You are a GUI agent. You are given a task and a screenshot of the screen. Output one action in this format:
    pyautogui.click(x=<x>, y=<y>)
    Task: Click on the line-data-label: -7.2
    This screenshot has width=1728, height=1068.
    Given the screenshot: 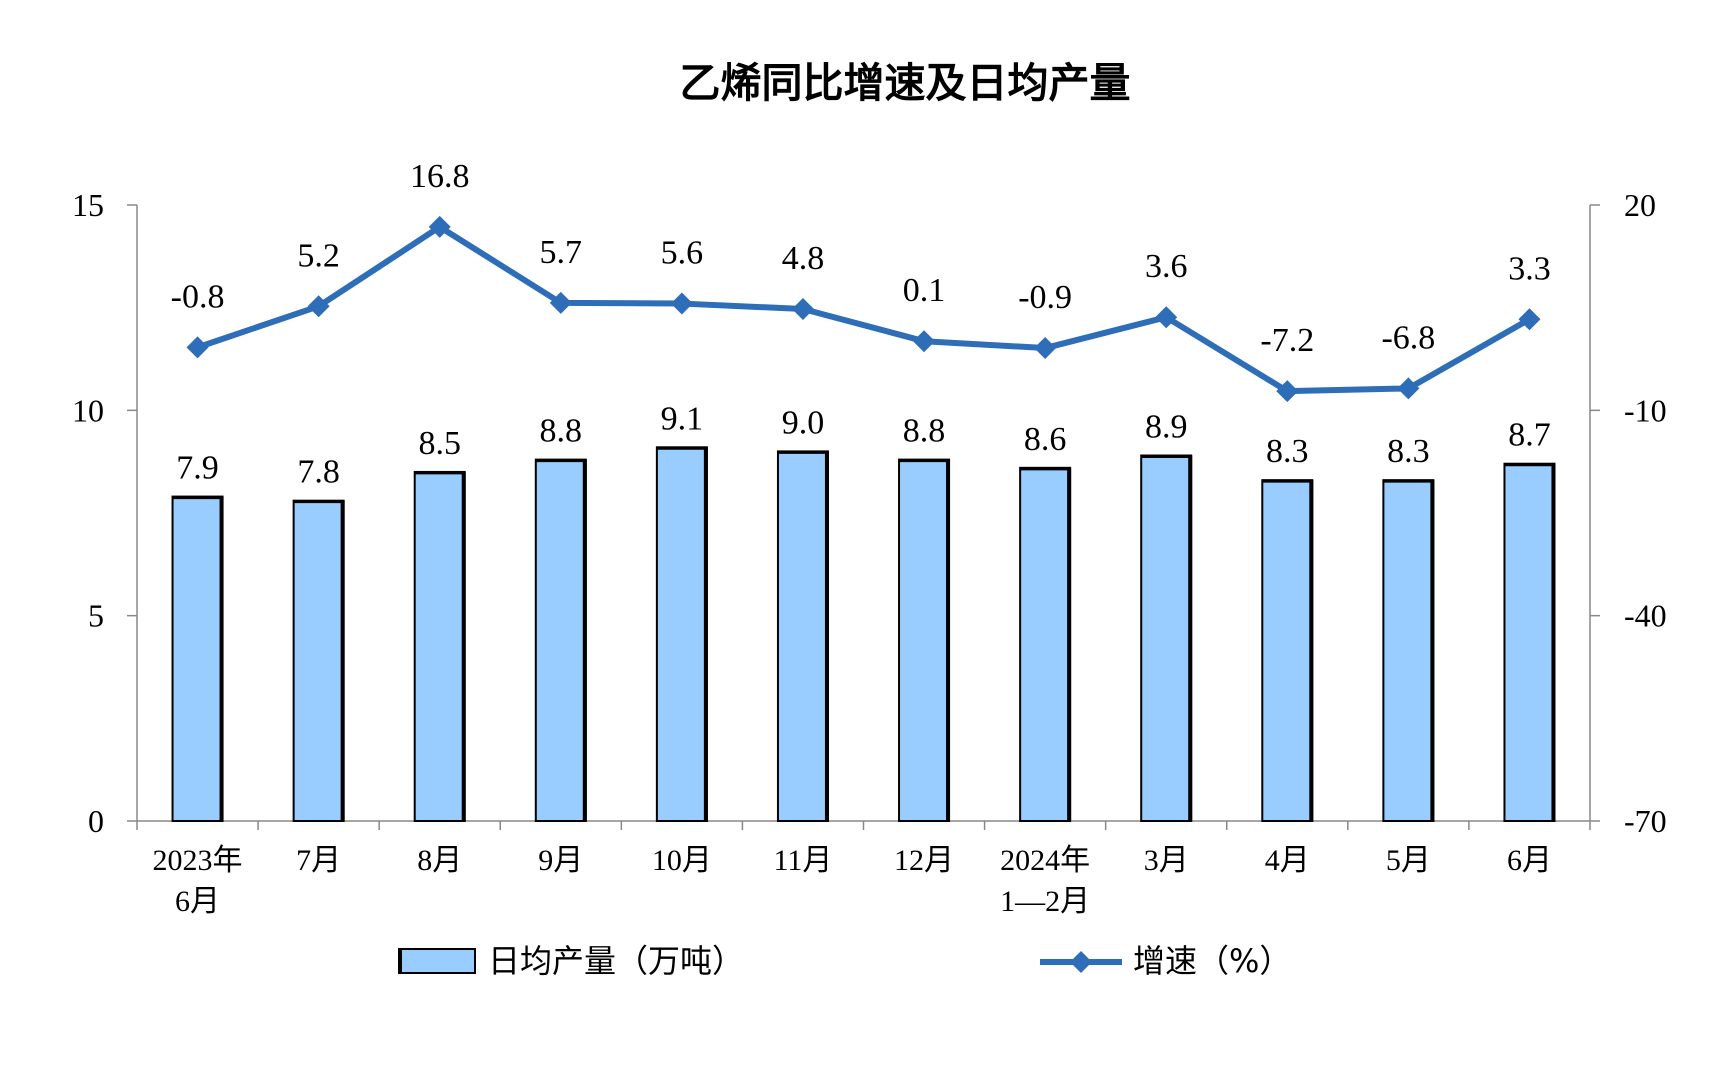 What is the action you would take?
    pyautogui.click(x=1287, y=340)
    